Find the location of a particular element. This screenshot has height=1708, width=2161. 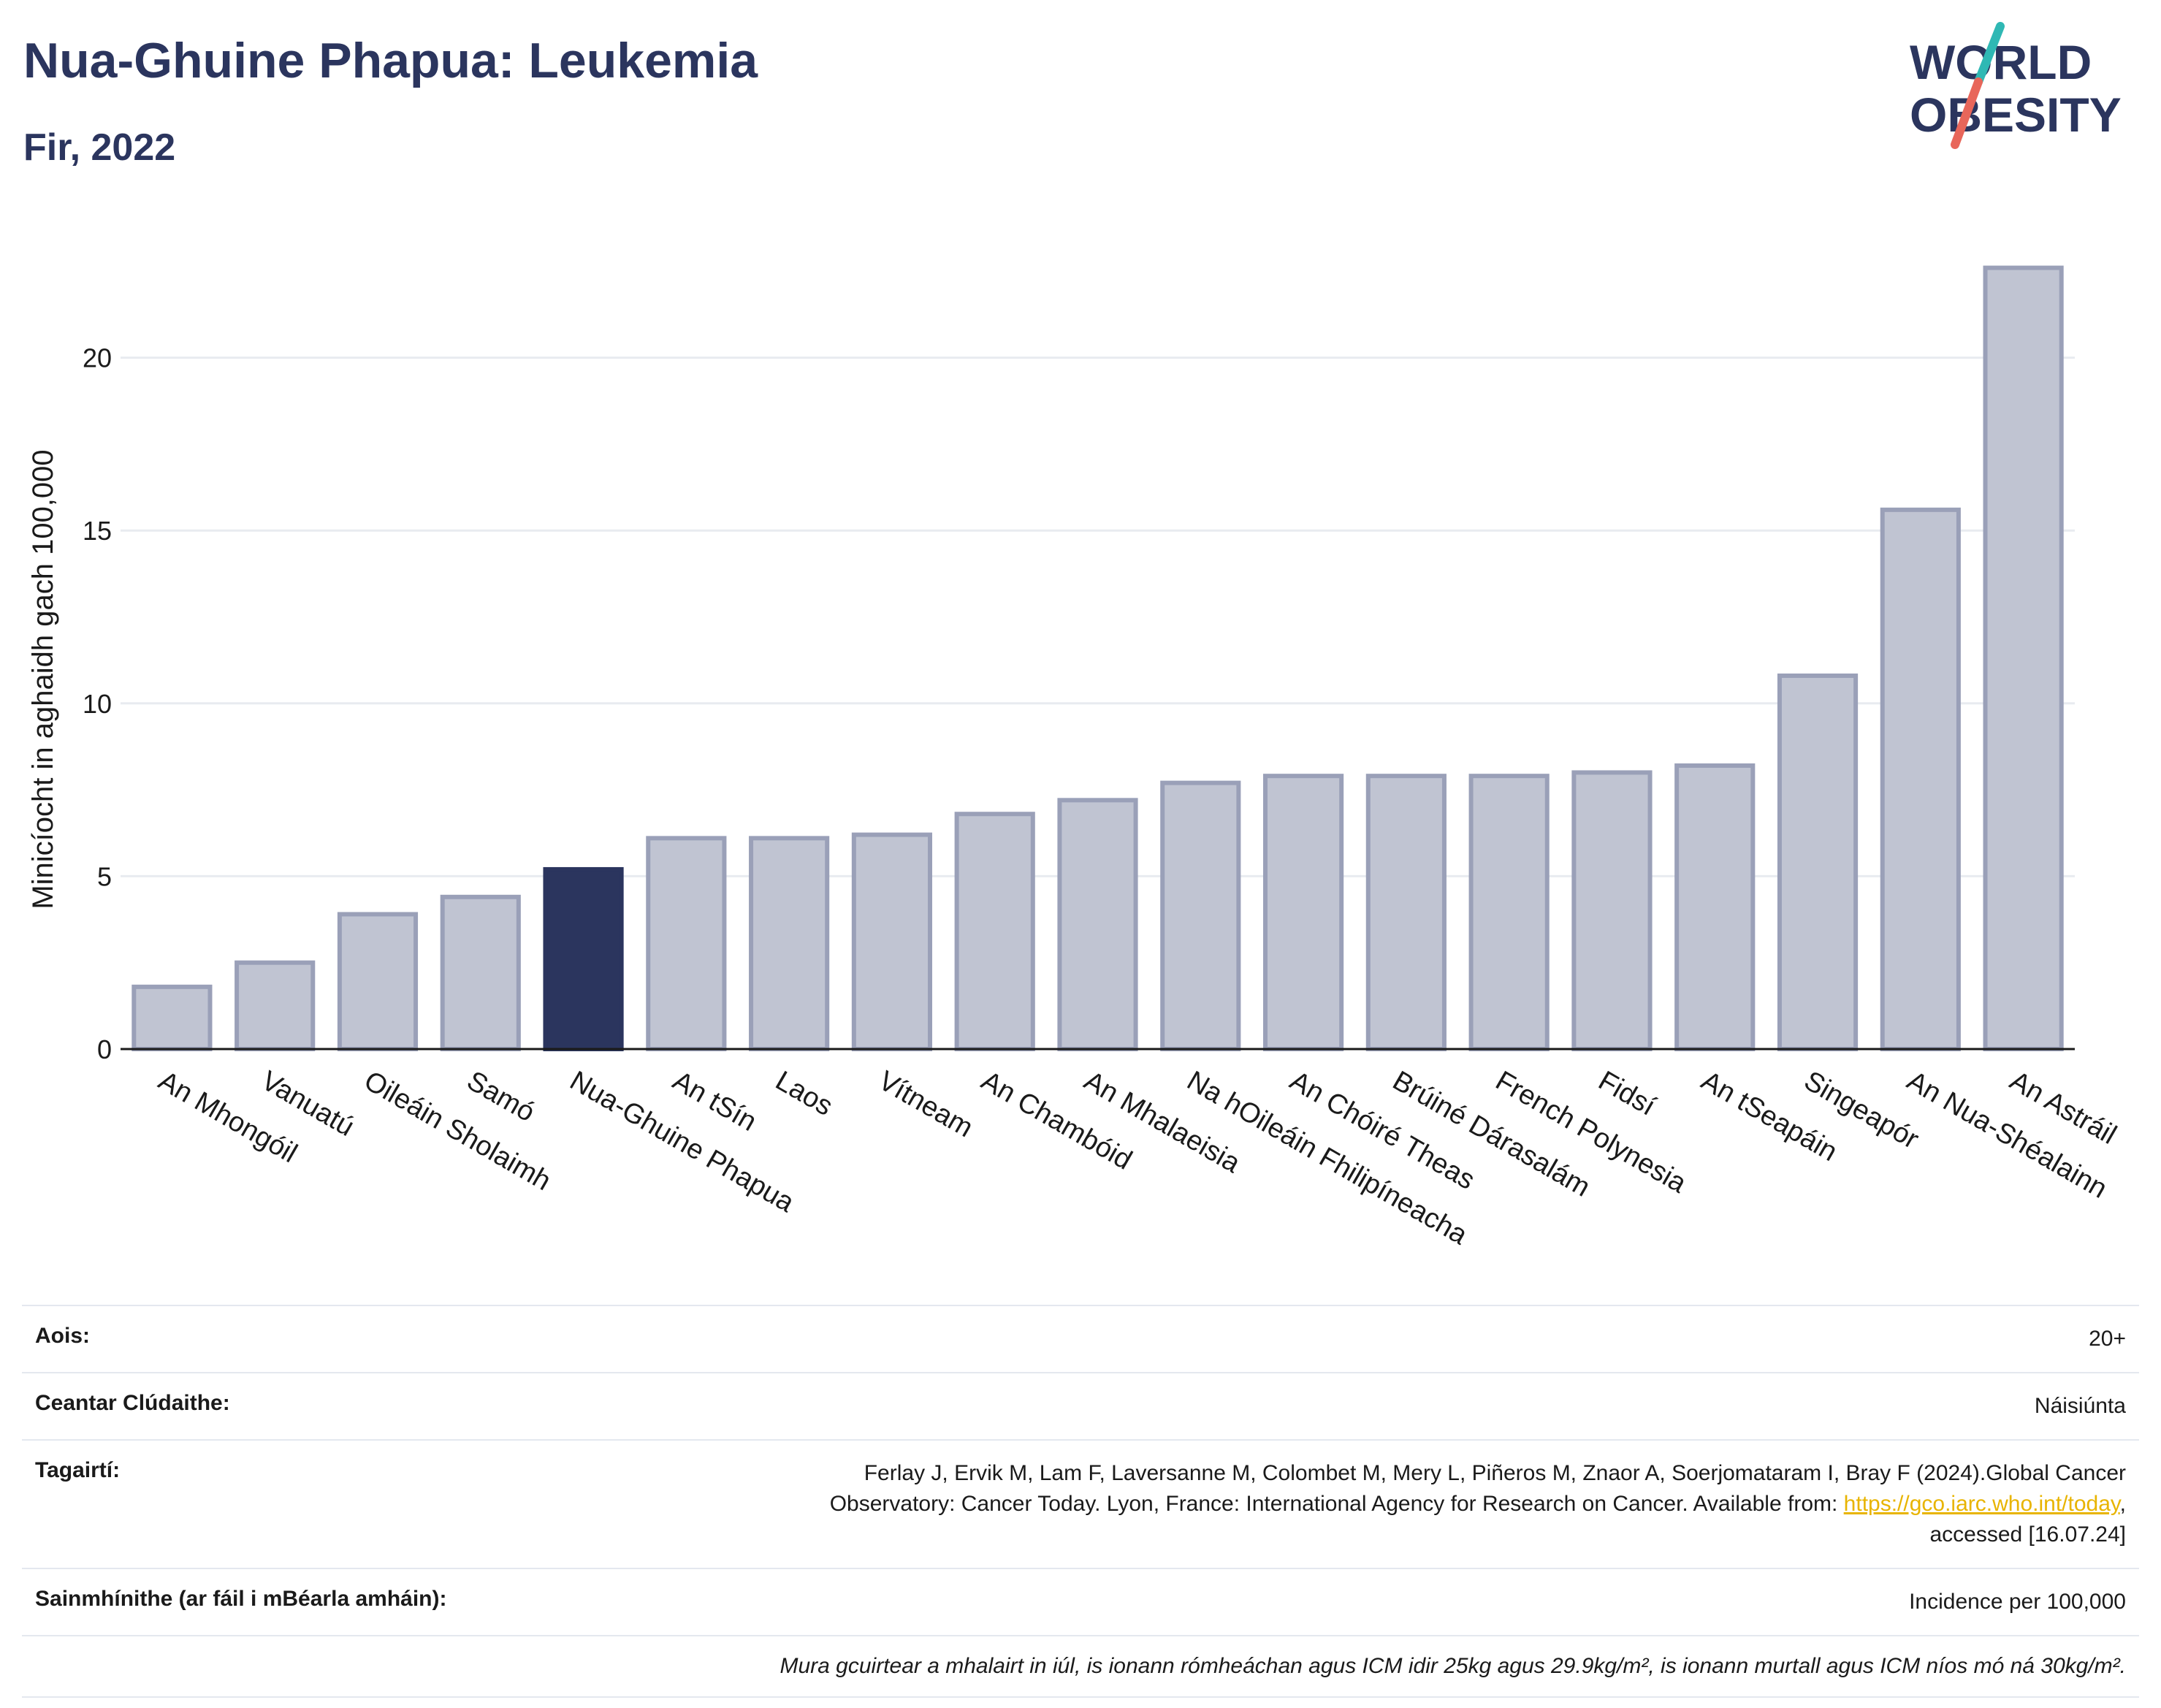

logo-text-obesity: OBESITY is located at coordinates (2016, 115).